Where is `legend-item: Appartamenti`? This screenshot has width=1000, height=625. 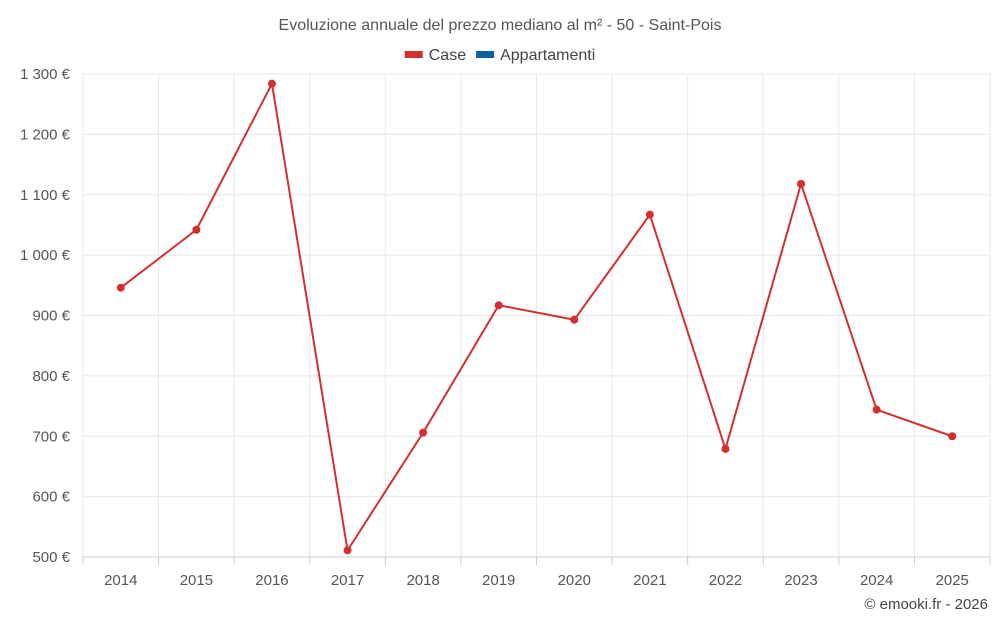
legend-item: Appartamenti is located at coordinates (535, 55).